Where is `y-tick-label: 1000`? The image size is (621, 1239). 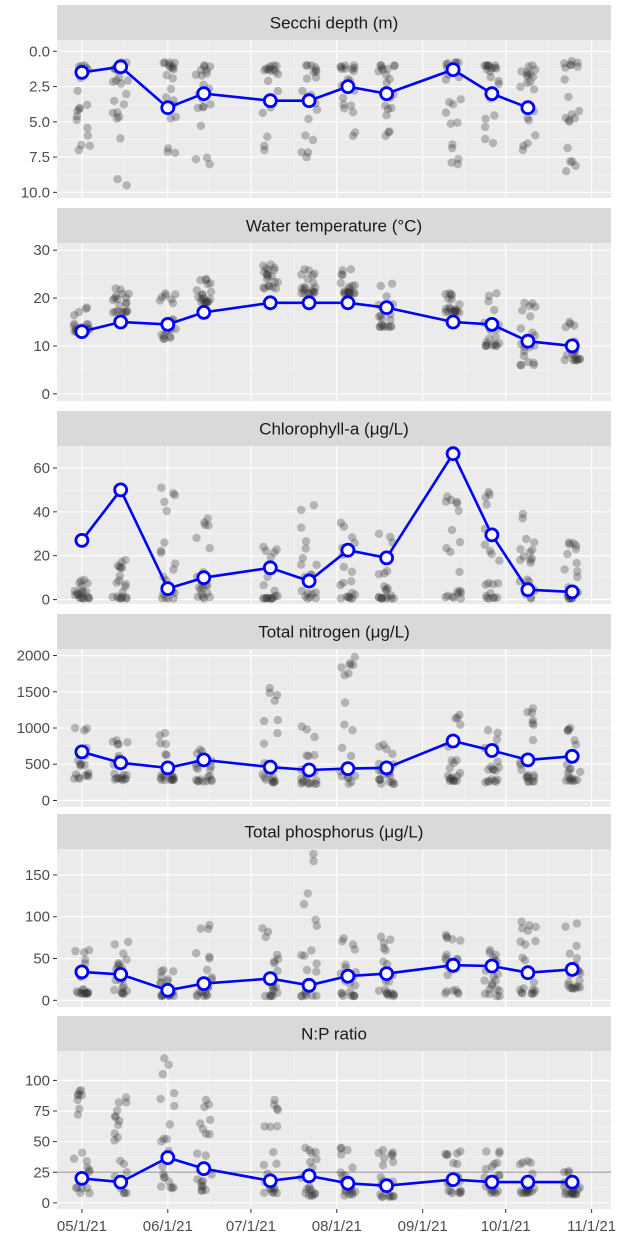 y-tick-label: 1000 is located at coordinates (33, 728).